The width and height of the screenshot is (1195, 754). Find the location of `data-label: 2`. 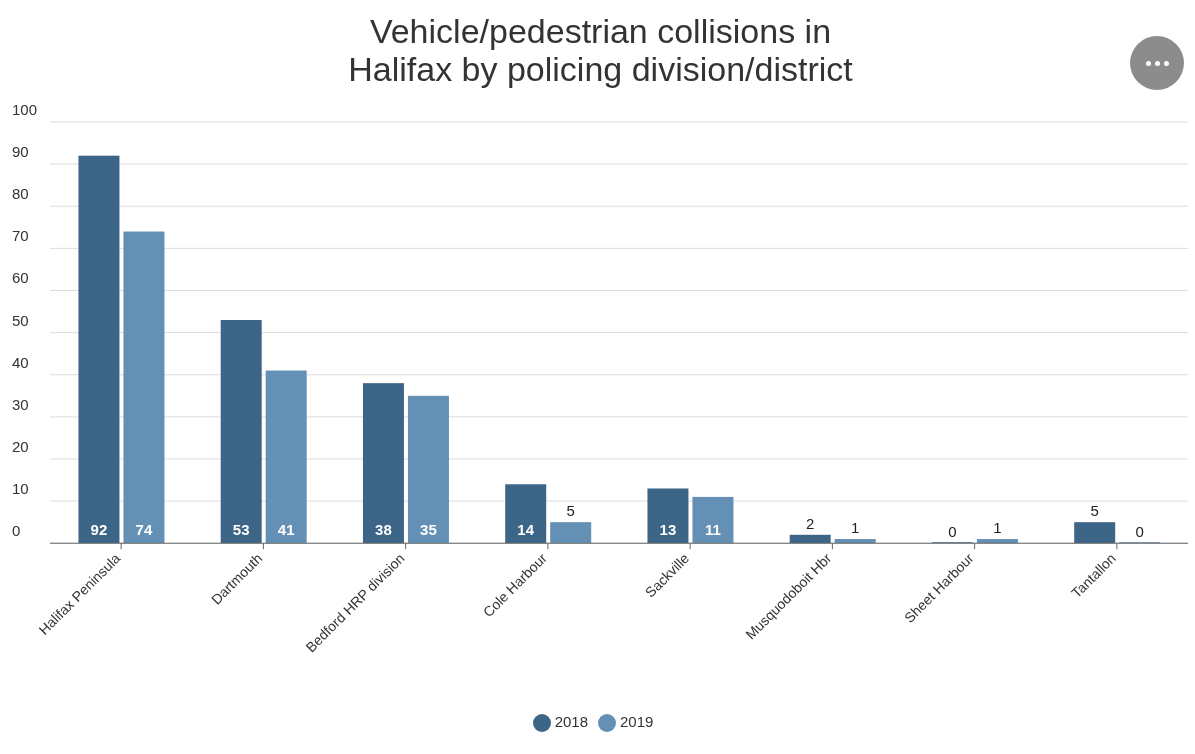

data-label: 2 is located at coordinates (810, 523).